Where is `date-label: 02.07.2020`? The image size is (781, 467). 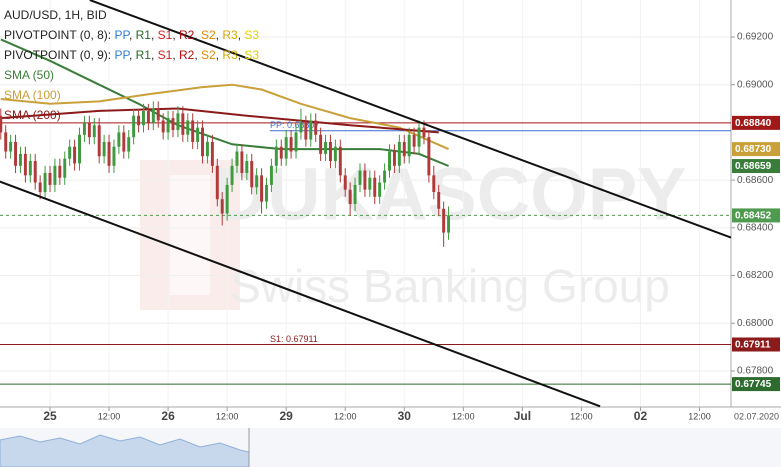
date-label: 02.07.2020 is located at coordinates (756, 416).